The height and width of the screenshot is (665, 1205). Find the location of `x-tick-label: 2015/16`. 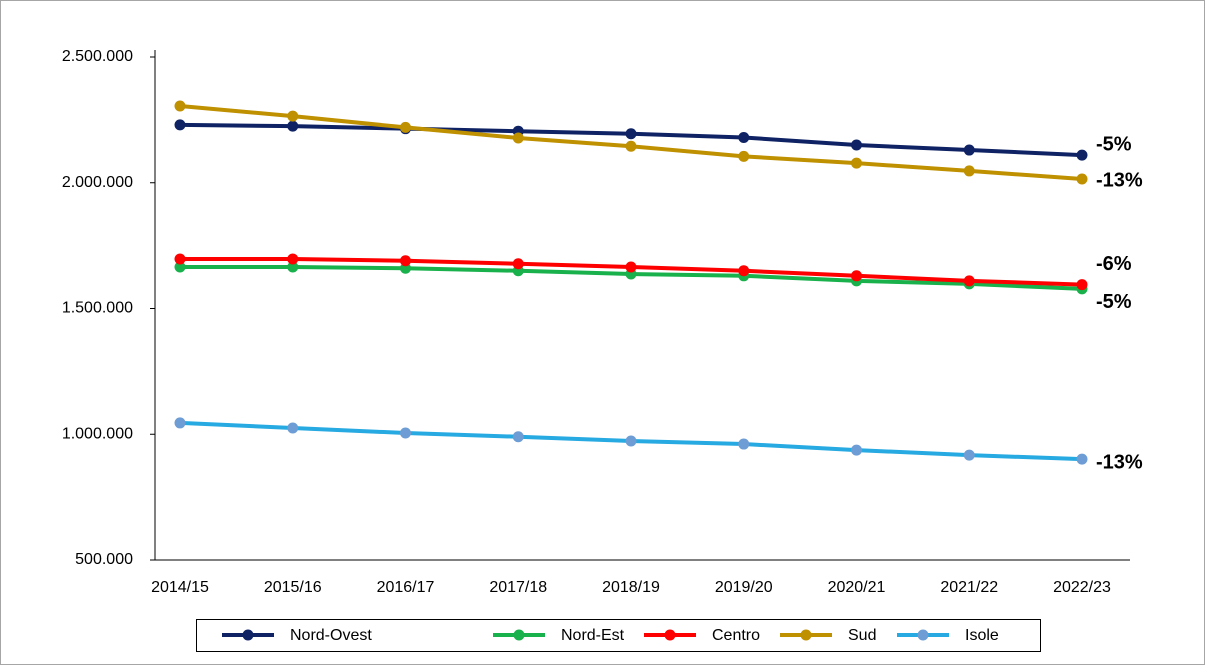

x-tick-label: 2015/16 is located at coordinates (293, 587).